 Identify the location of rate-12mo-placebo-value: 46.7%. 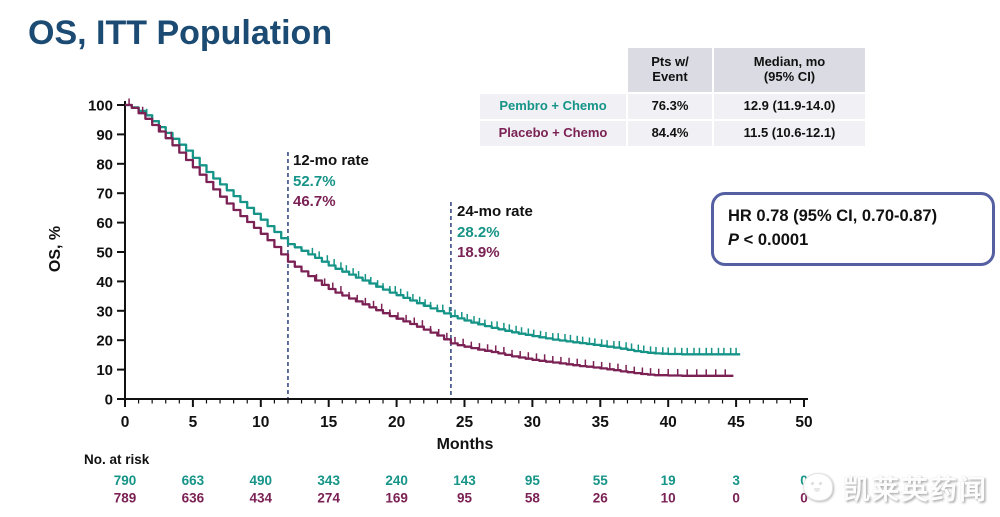
(314, 202).